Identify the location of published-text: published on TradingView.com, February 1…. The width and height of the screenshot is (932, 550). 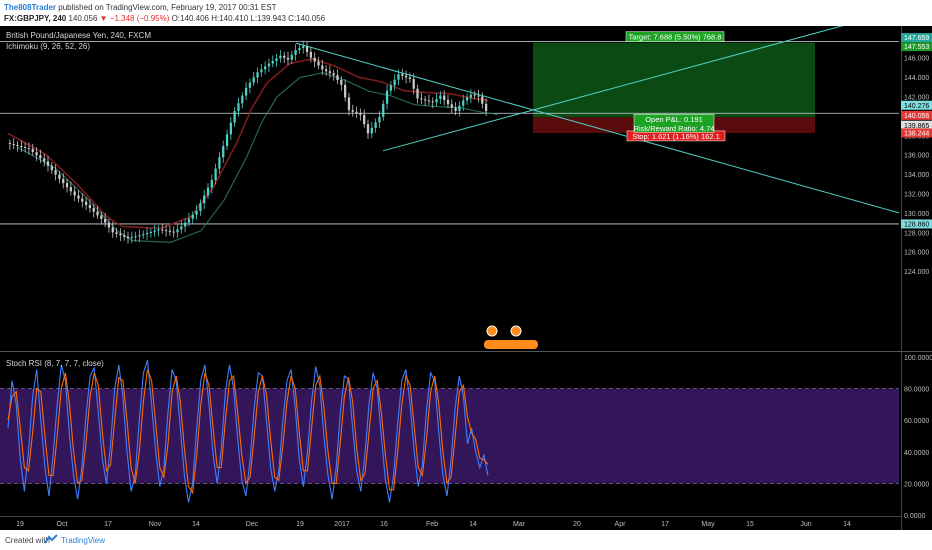
(167, 7).